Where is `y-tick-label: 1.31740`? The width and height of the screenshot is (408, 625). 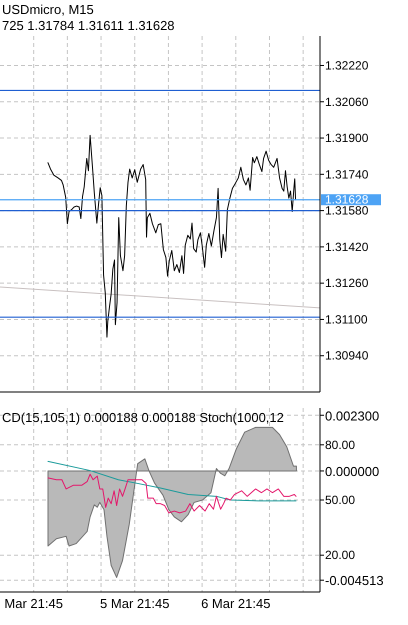 y-tick-label: 1.31740 is located at coordinates (347, 174).